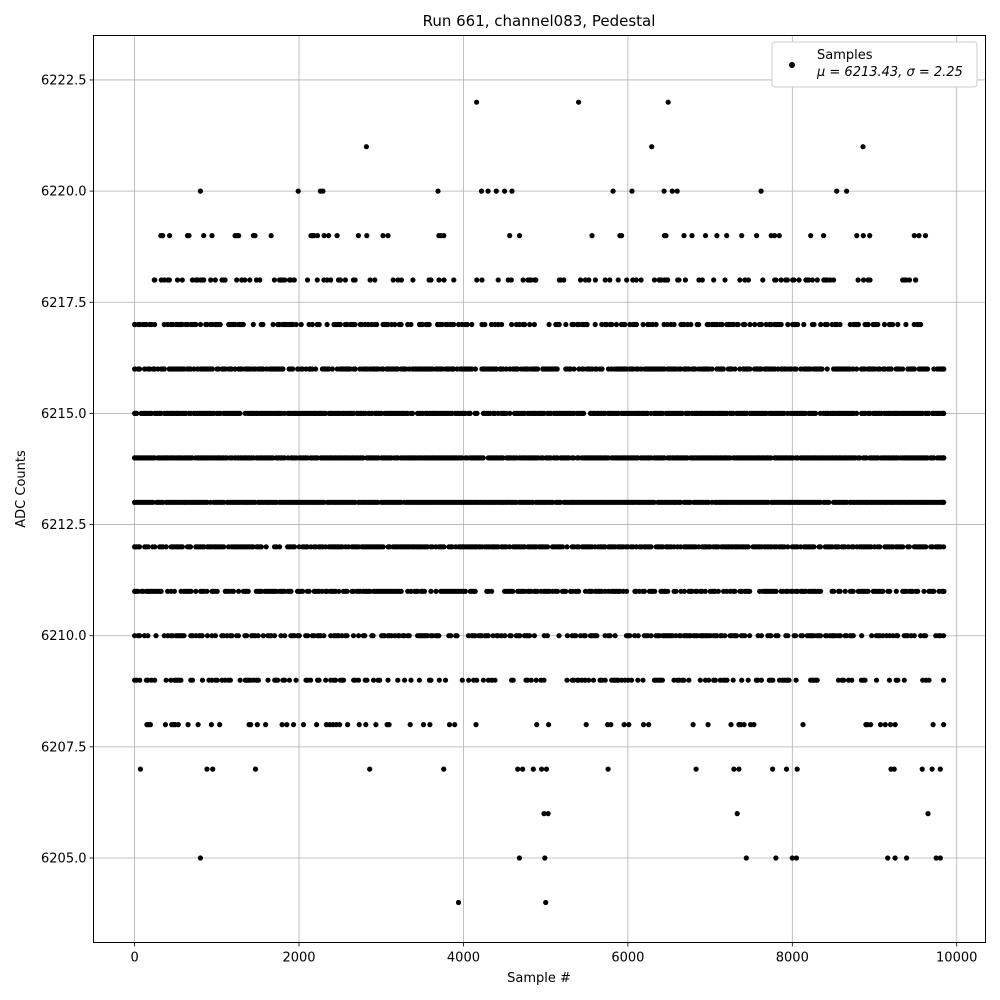  What do you see at coordinates (64, 303) in the screenshot?
I see `y-tick-label: 6217.5` at bounding box center [64, 303].